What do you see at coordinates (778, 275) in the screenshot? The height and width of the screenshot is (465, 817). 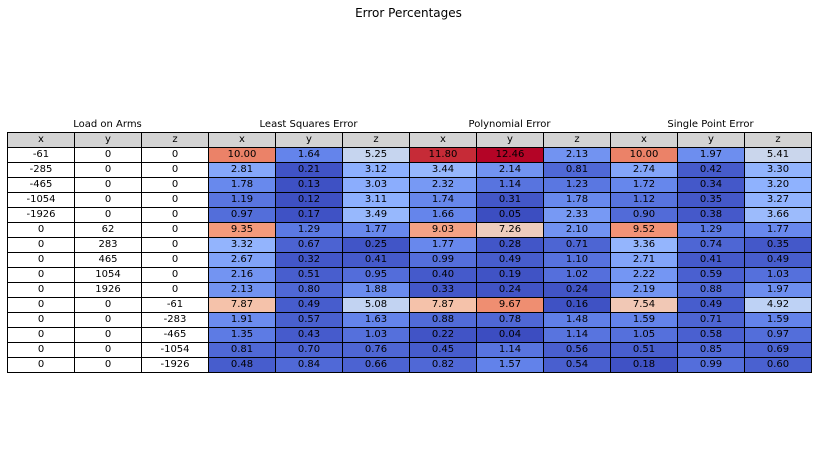 I see `cell-r8-c11: 1.03` at bounding box center [778, 275].